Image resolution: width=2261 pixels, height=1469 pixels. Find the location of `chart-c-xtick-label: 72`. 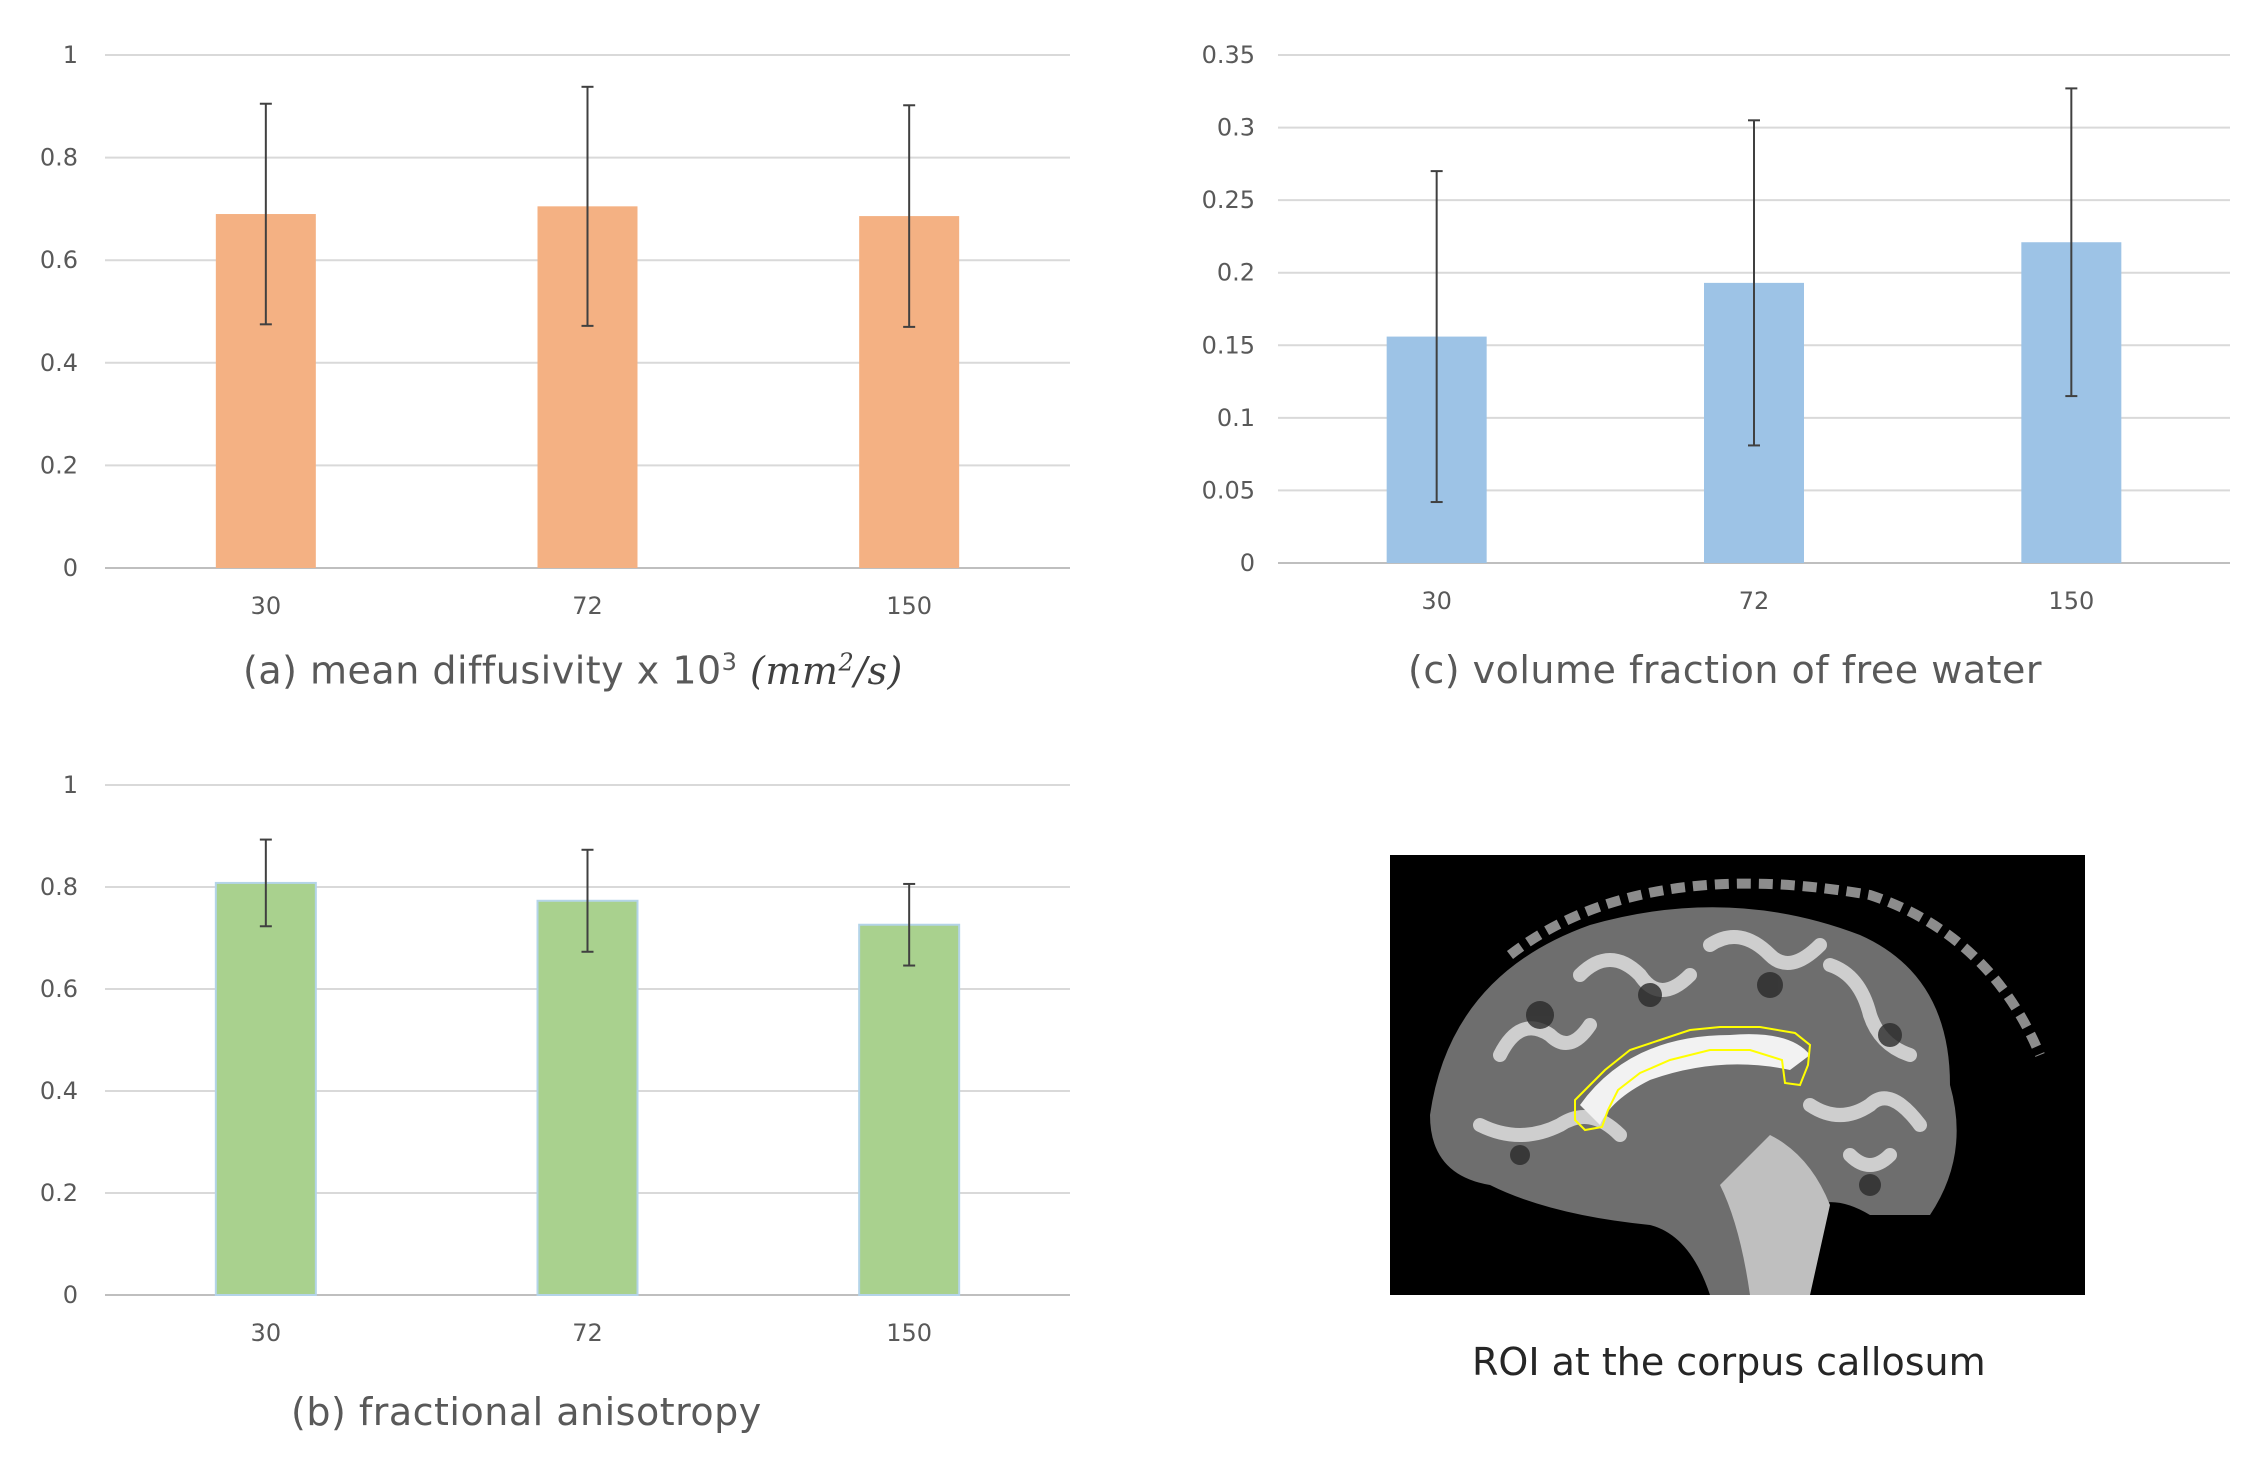

chart-c-xtick-label: 72 is located at coordinates (1754, 601).